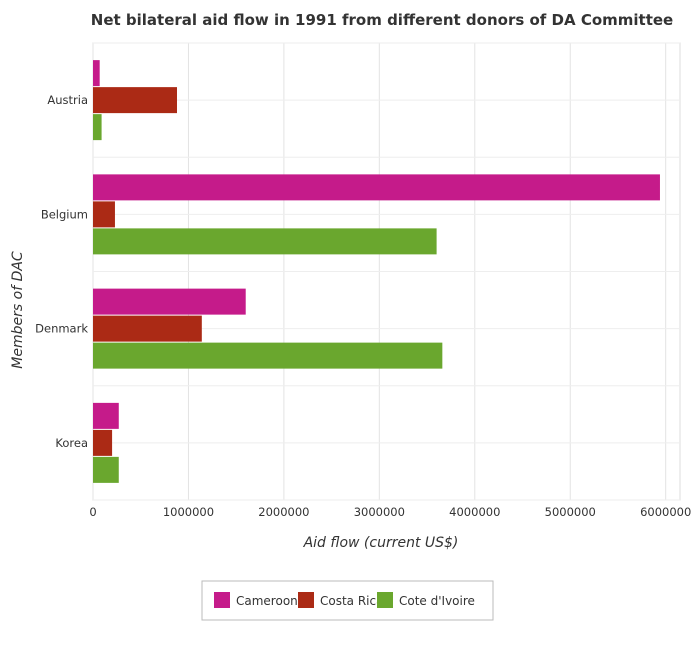 This screenshot has height=650, width=694. What do you see at coordinates (147, 328) in the screenshot?
I see `bar-costa-rica-denmark` at bounding box center [147, 328].